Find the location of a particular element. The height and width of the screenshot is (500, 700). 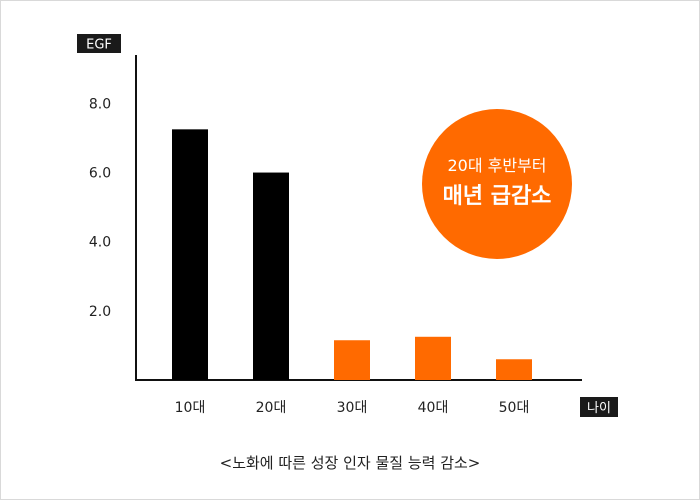

annotation-circle is located at coordinates (497, 184).